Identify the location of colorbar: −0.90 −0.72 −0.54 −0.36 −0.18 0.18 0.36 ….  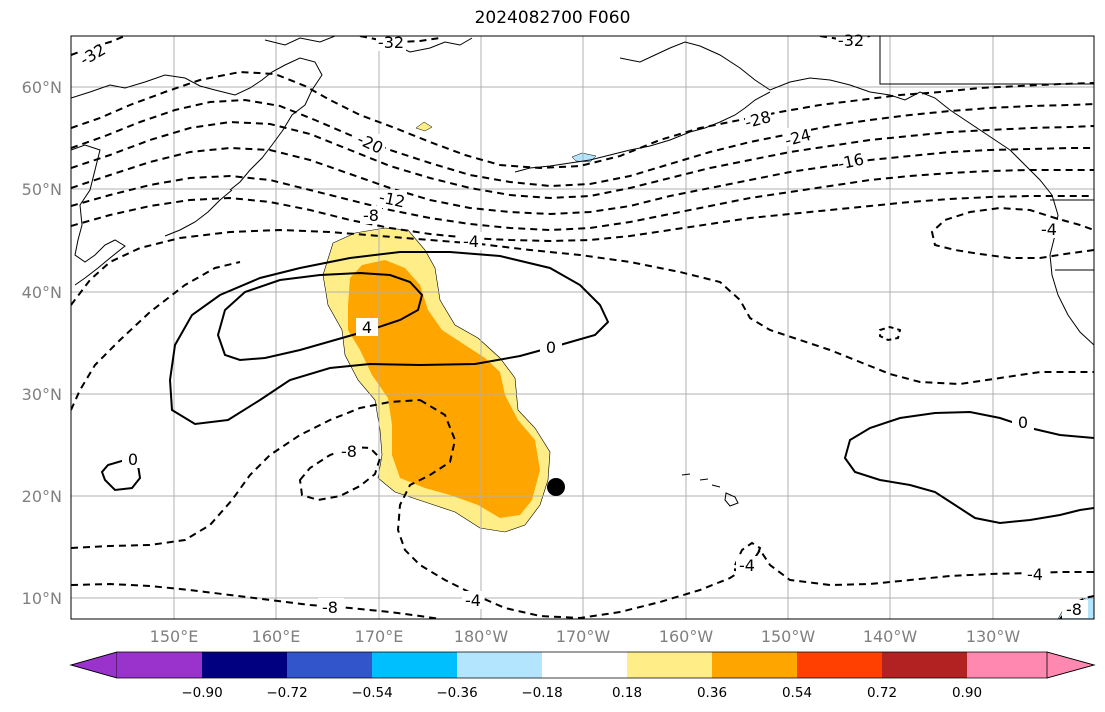
(582, 676).